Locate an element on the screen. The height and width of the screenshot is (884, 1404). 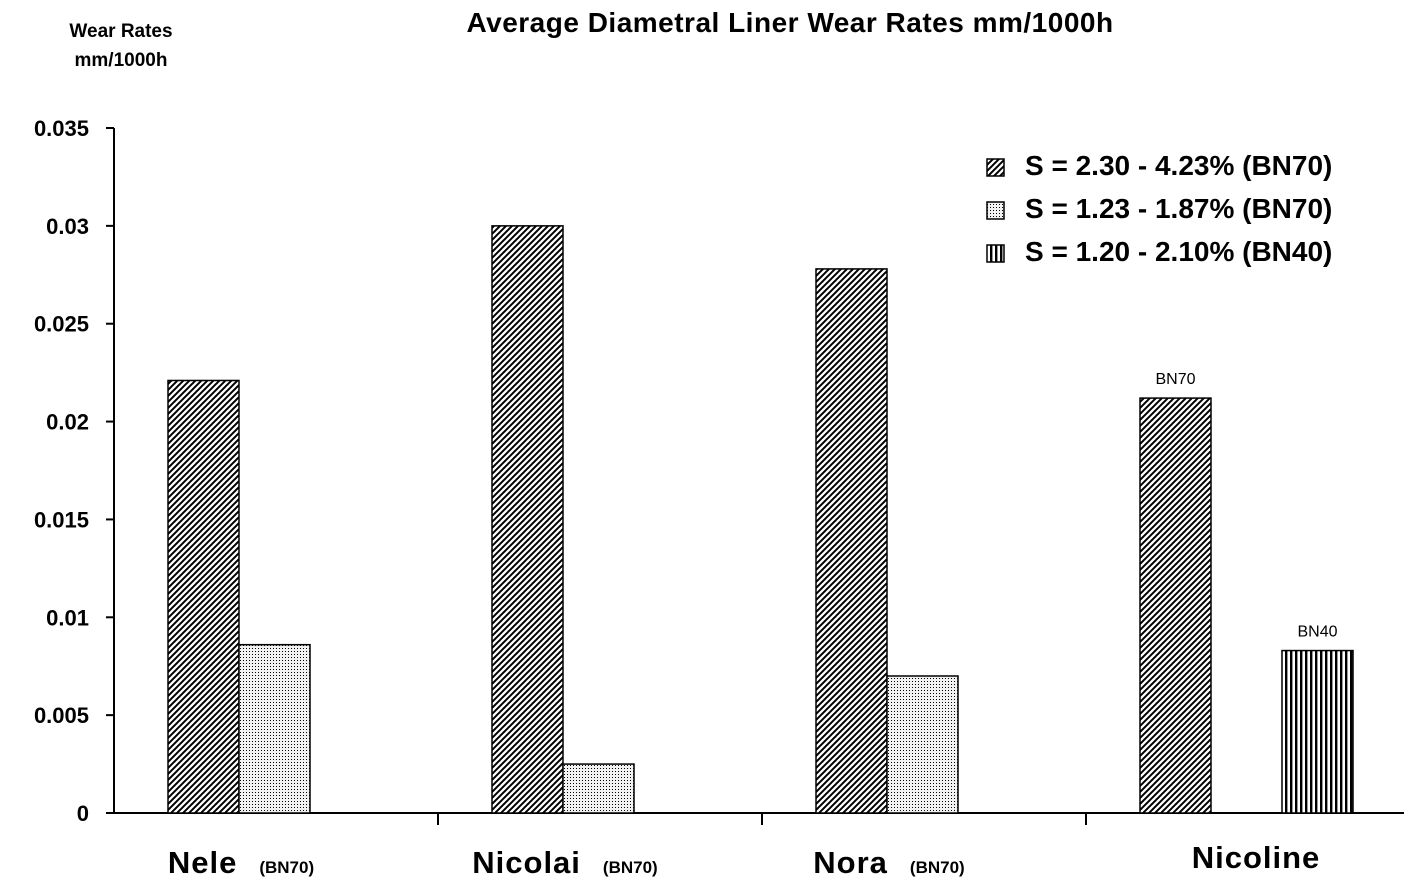
x-category-name: Nele is located at coordinates (202, 862).